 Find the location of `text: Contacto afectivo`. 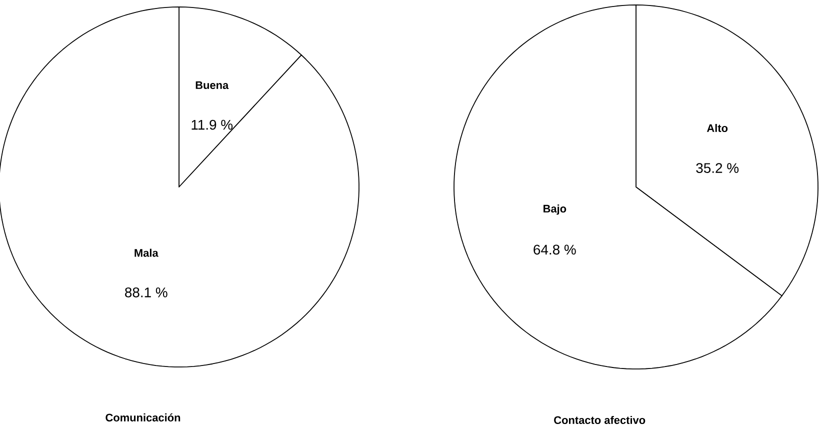

text: Contacto afectivo is located at coordinates (600, 420).